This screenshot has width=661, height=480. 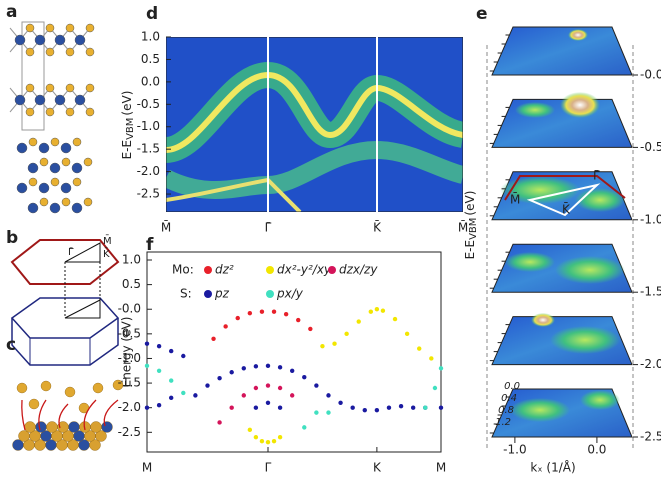 I want to click on brillouin-2d, so click(x=65, y=262).